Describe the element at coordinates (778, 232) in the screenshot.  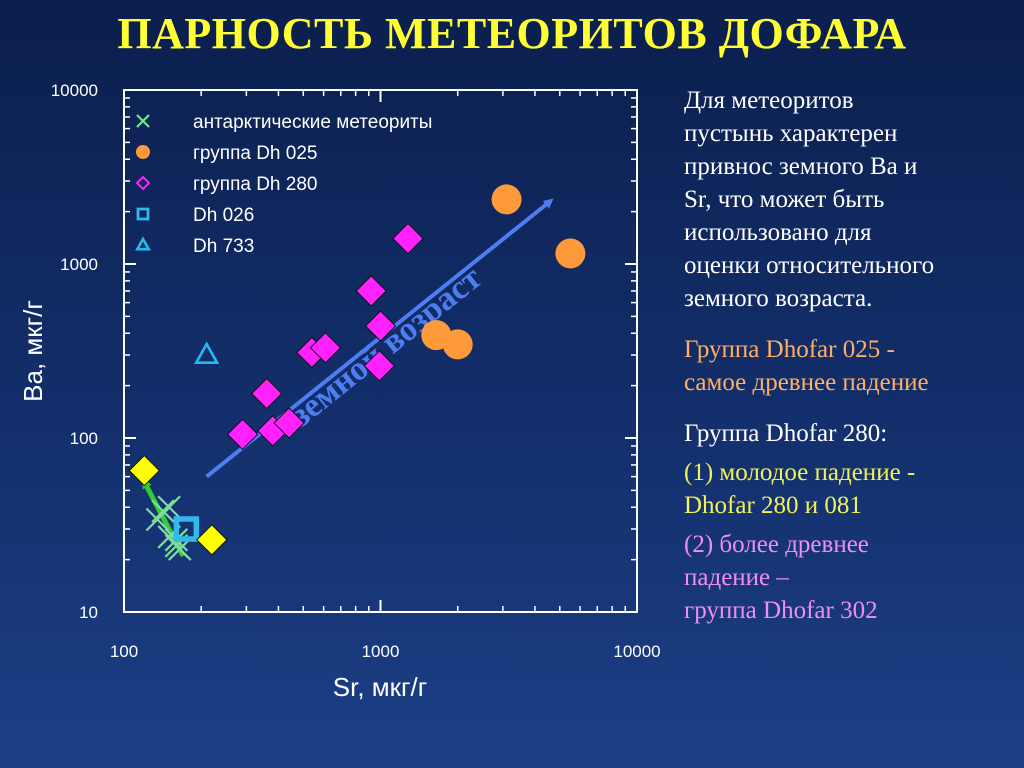
I see `text-line: использовано для` at that location.